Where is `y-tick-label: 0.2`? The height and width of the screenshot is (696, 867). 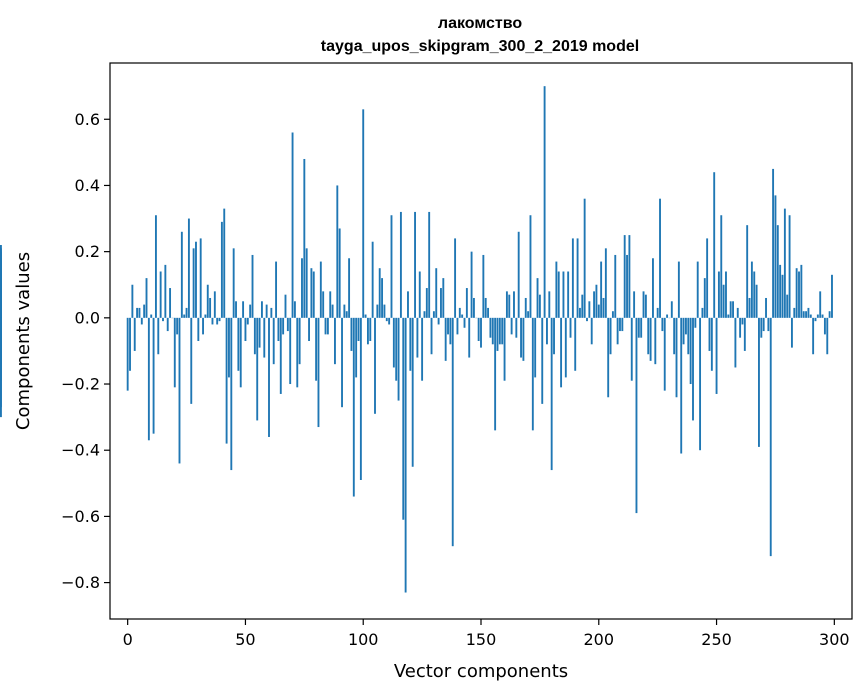 y-tick-label: 0.2 is located at coordinates (87, 251).